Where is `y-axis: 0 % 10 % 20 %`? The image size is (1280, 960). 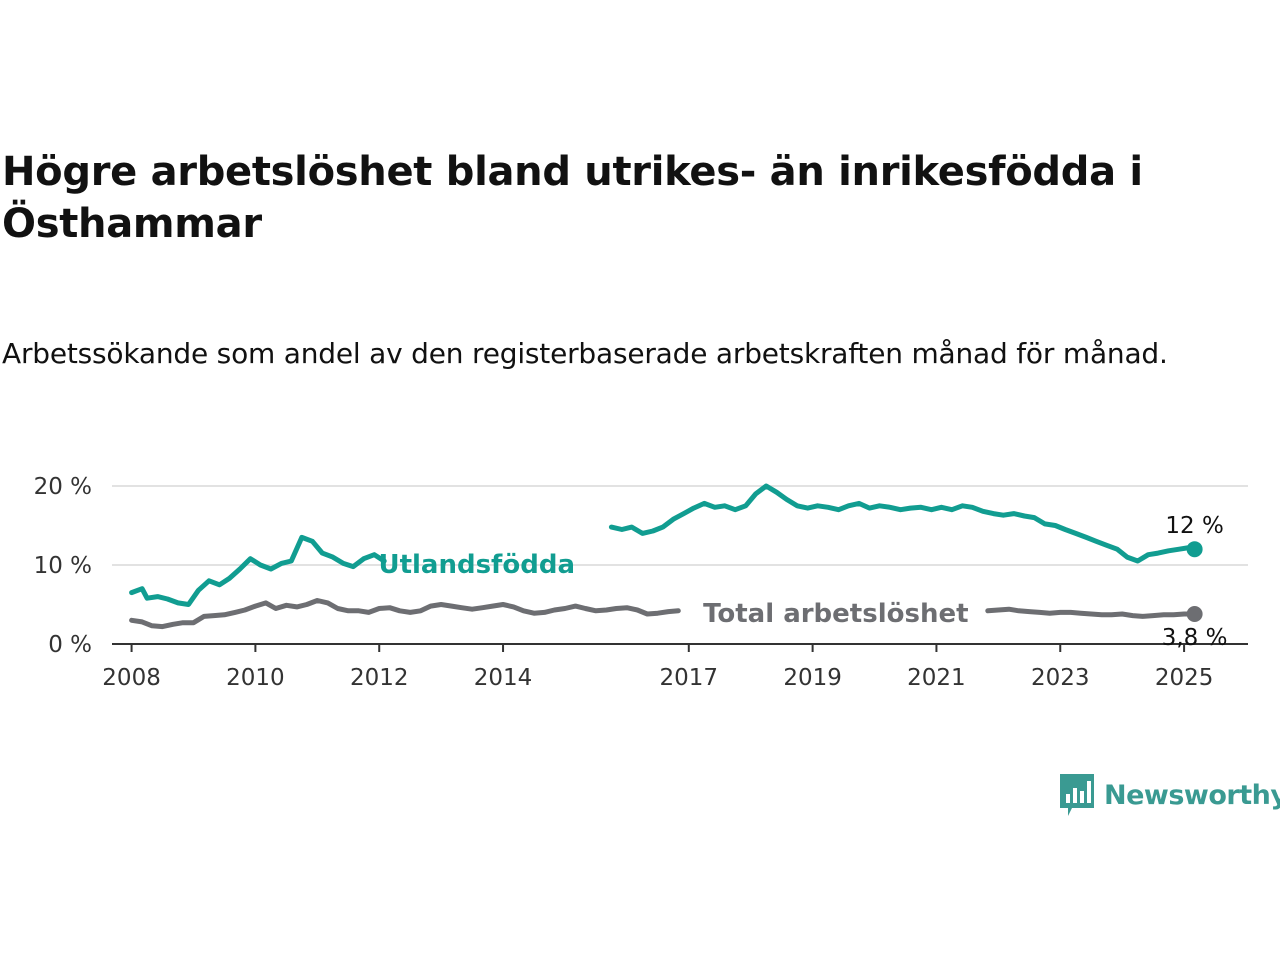 y-axis: 0 % 10 % 20 % is located at coordinates (63, 566).